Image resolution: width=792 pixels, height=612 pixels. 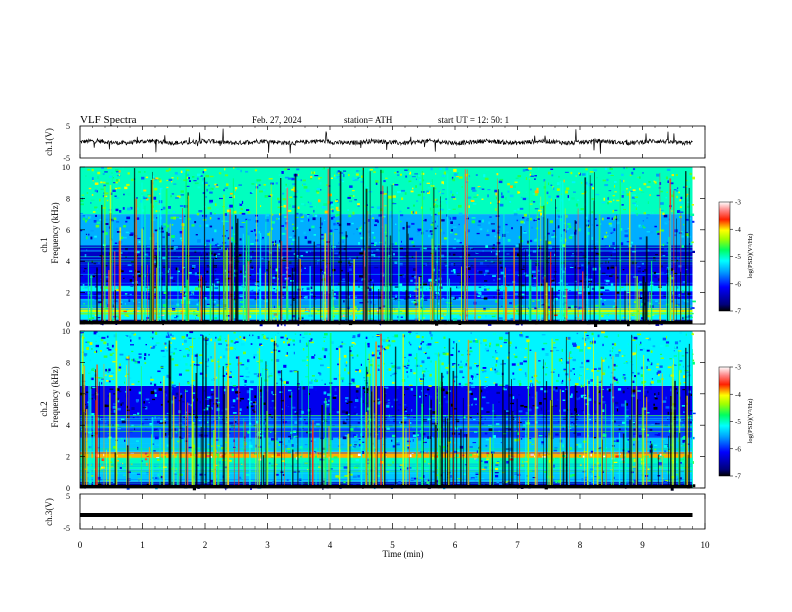 What do you see at coordinates (55, 396) in the screenshot?
I see `ch2-spec-ylabel-line2: Frequency (kHz)` at bounding box center [55, 396].